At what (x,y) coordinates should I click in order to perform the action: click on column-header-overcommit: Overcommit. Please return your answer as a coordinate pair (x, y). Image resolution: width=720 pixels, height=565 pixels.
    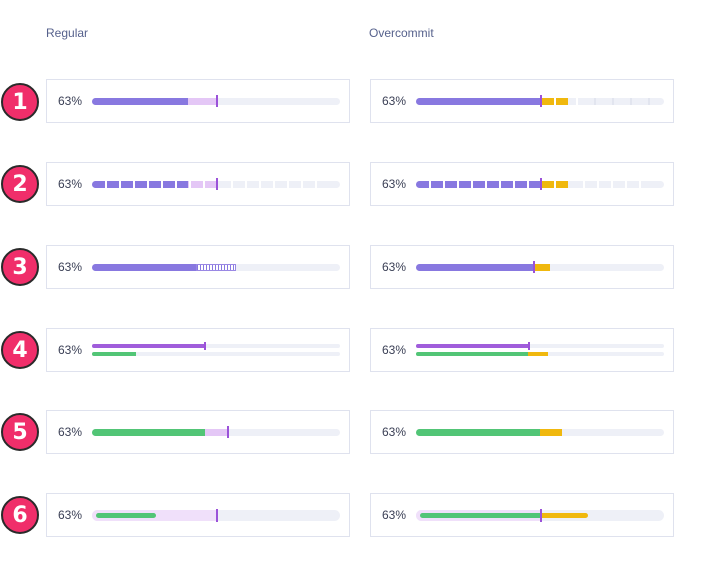
    Looking at the image, I should click on (401, 33).